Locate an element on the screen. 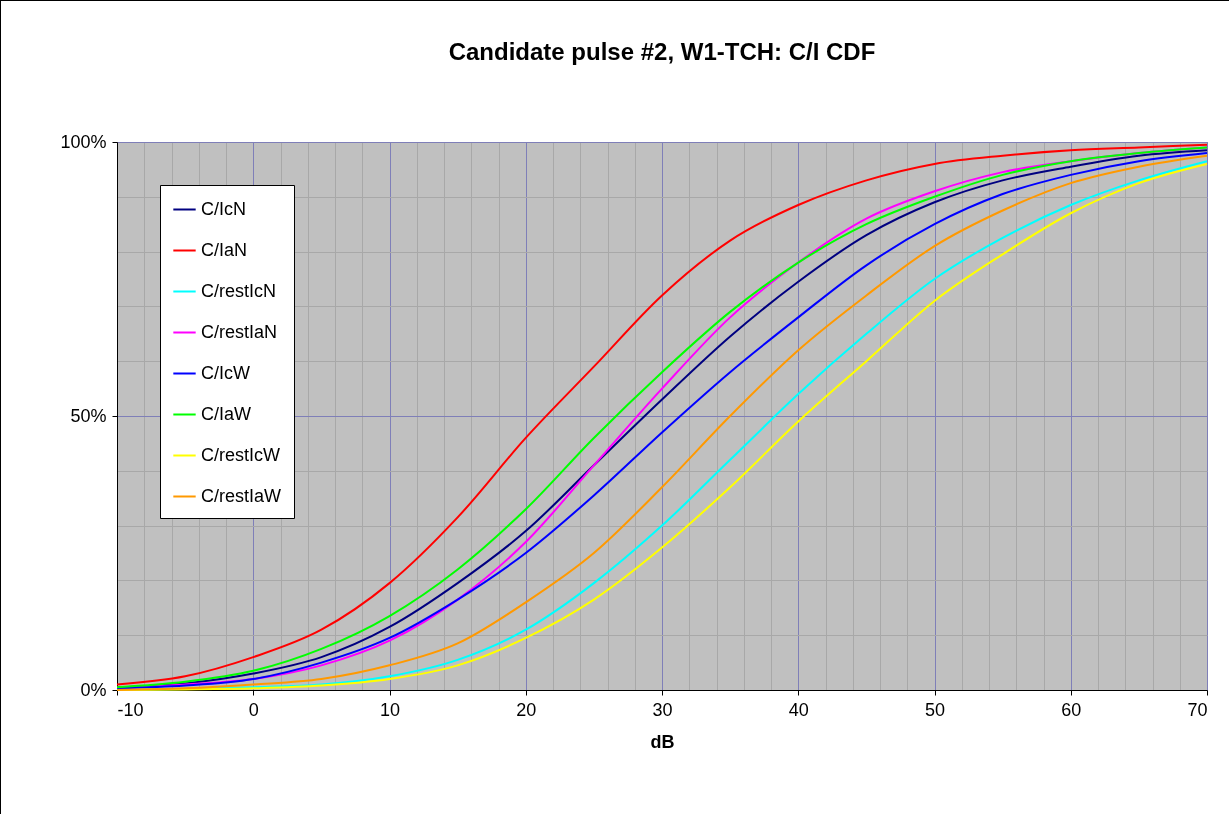 This screenshot has height=814, width=1229. x-tick-label: 40 is located at coordinates (798, 709).